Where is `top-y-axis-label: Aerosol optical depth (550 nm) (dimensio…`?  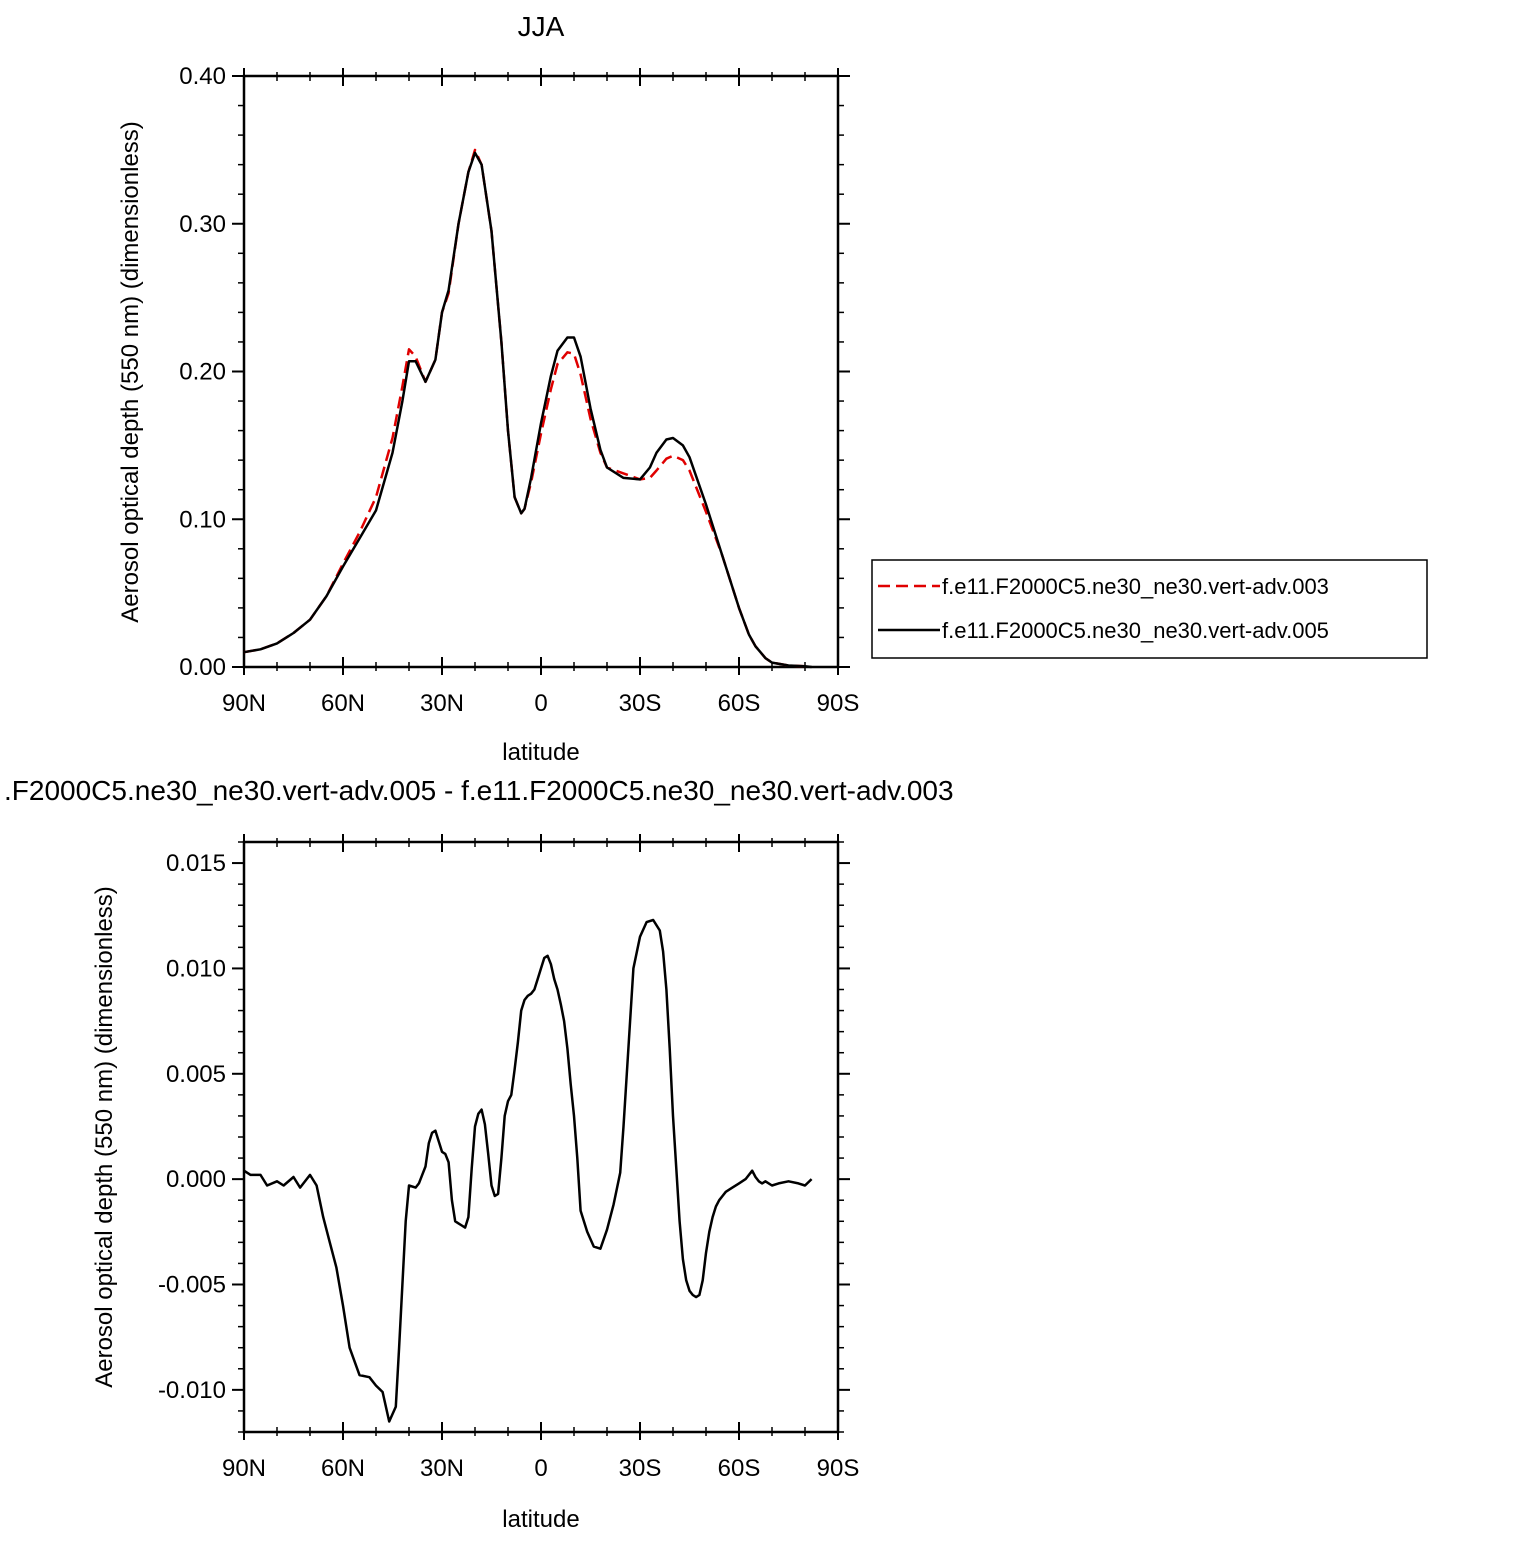 top-y-axis-label: Aerosol optical depth (550 nm) (dimensio… is located at coordinates (130, 372).